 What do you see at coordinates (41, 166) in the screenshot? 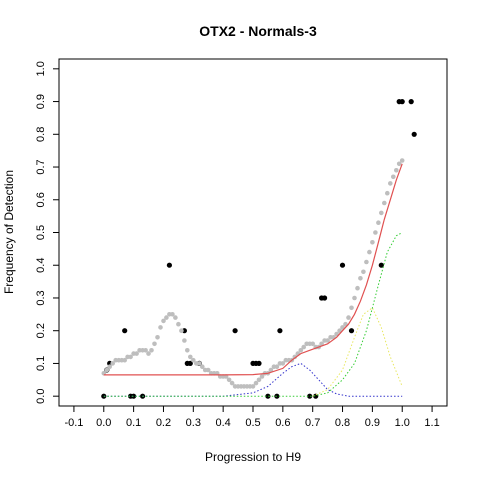
I see `y-tick-label: 0.7` at bounding box center [41, 166].